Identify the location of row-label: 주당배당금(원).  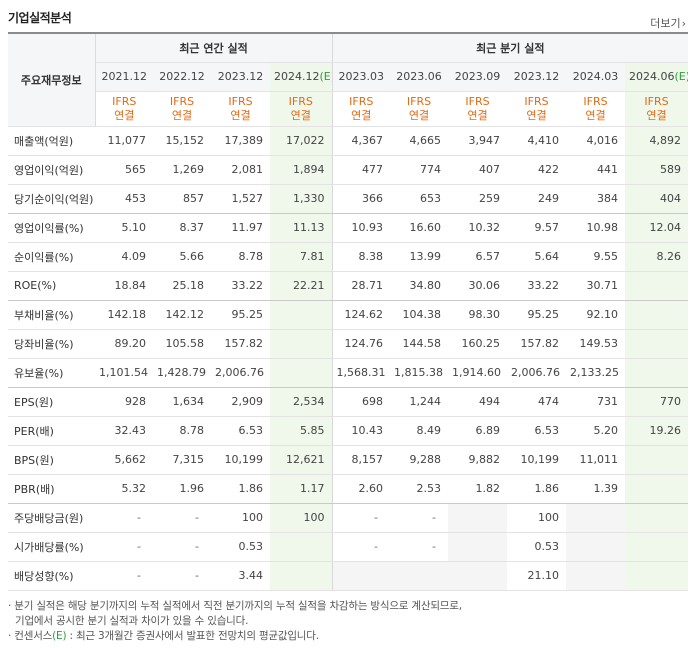
(51, 518).